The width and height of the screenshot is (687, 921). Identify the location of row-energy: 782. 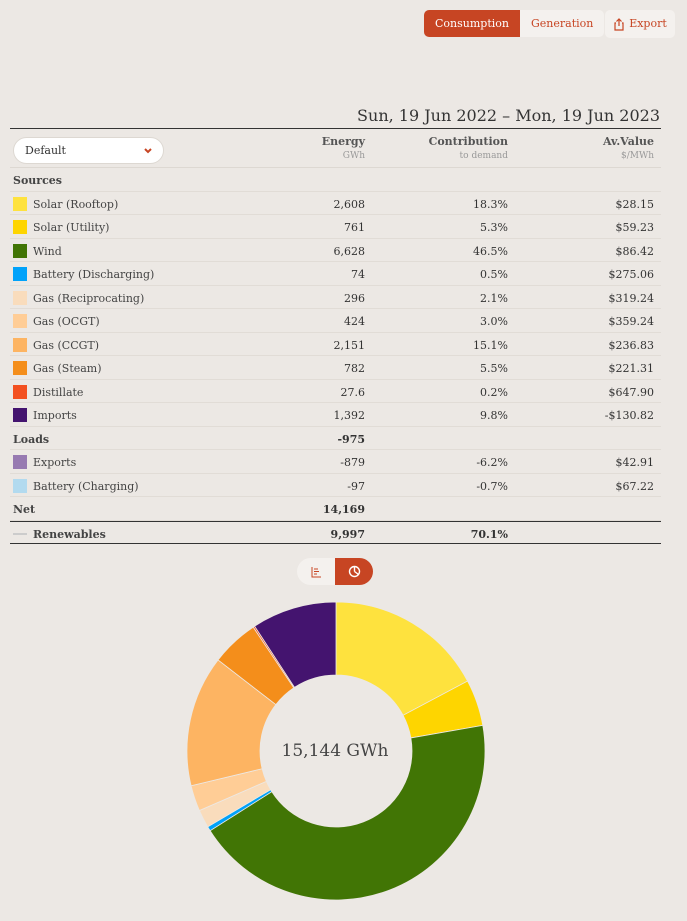
(354, 368).